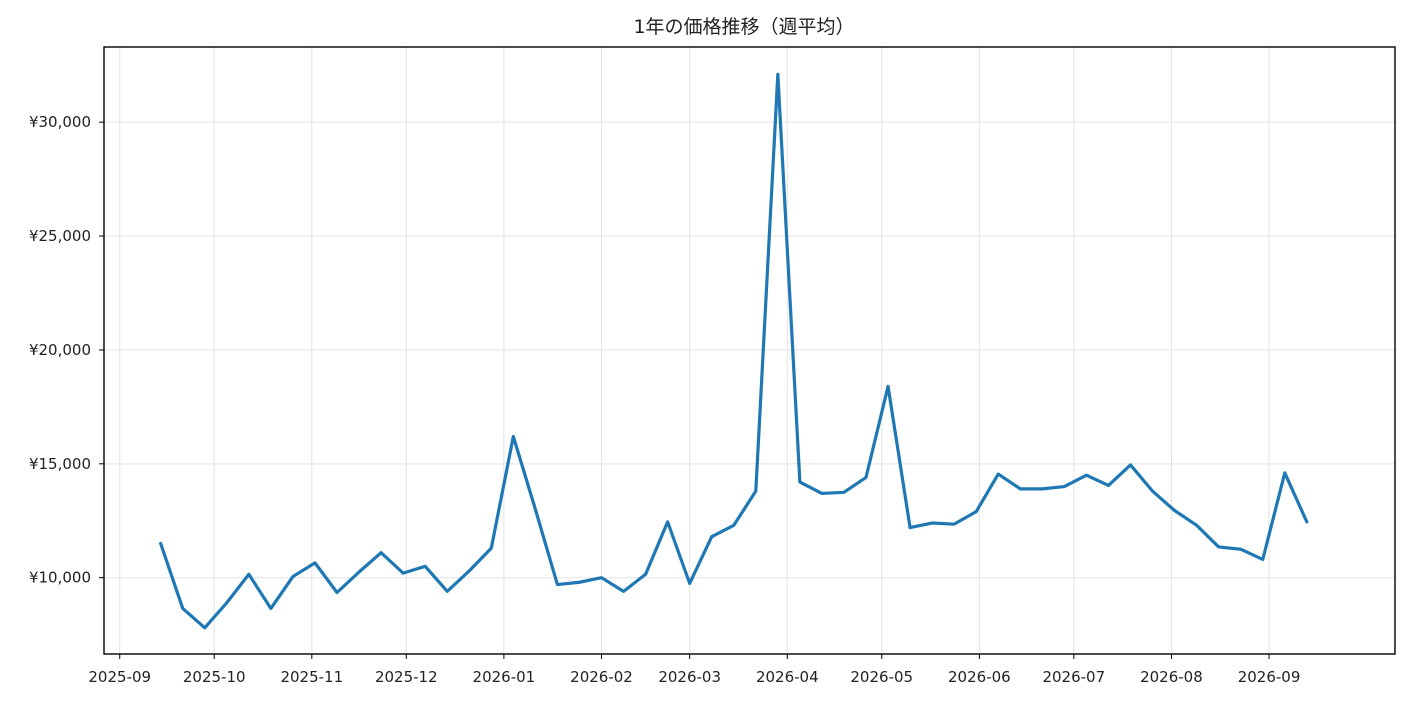  What do you see at coordinates (60, 464) in the screenshot?
I see `y-tick-label: ¥15,000` at bounding box center [60, 464].